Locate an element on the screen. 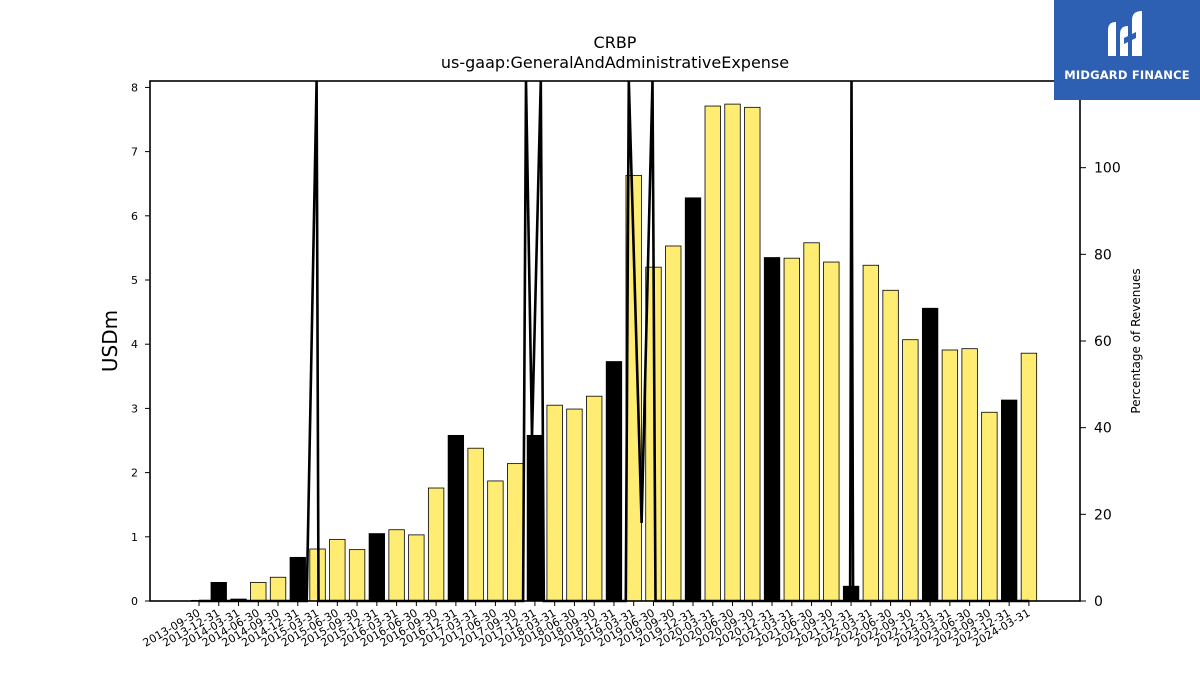  y-tick-label: 7 is located at coordinates (134, 152).